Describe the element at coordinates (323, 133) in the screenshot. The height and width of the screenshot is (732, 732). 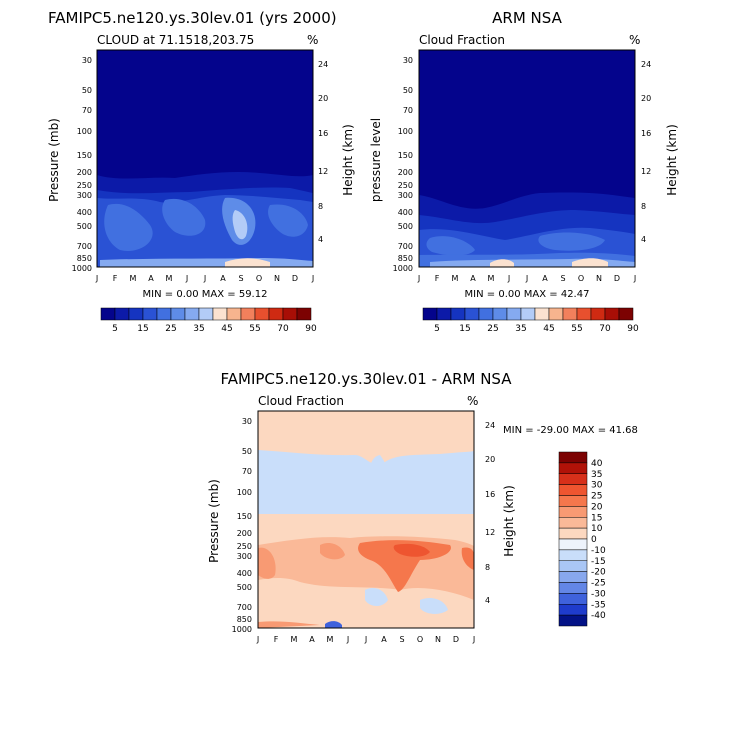
I see `p1-htick: 16` at that location.